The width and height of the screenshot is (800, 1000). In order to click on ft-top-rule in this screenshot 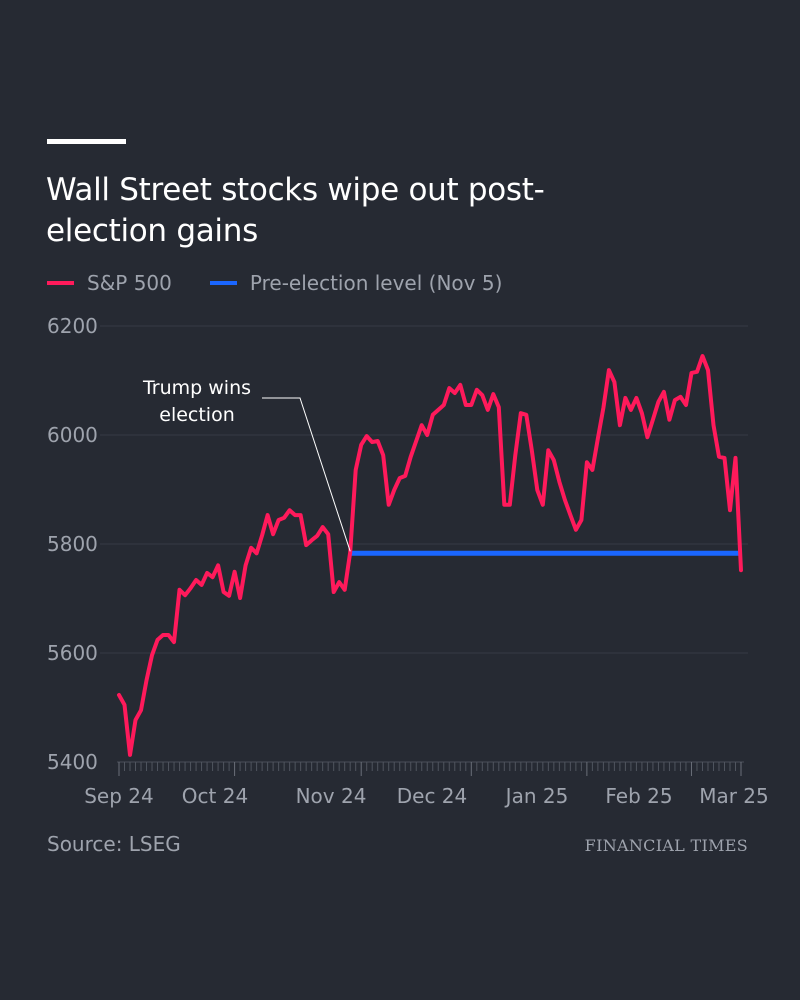, I will do `click(86, 141)`.